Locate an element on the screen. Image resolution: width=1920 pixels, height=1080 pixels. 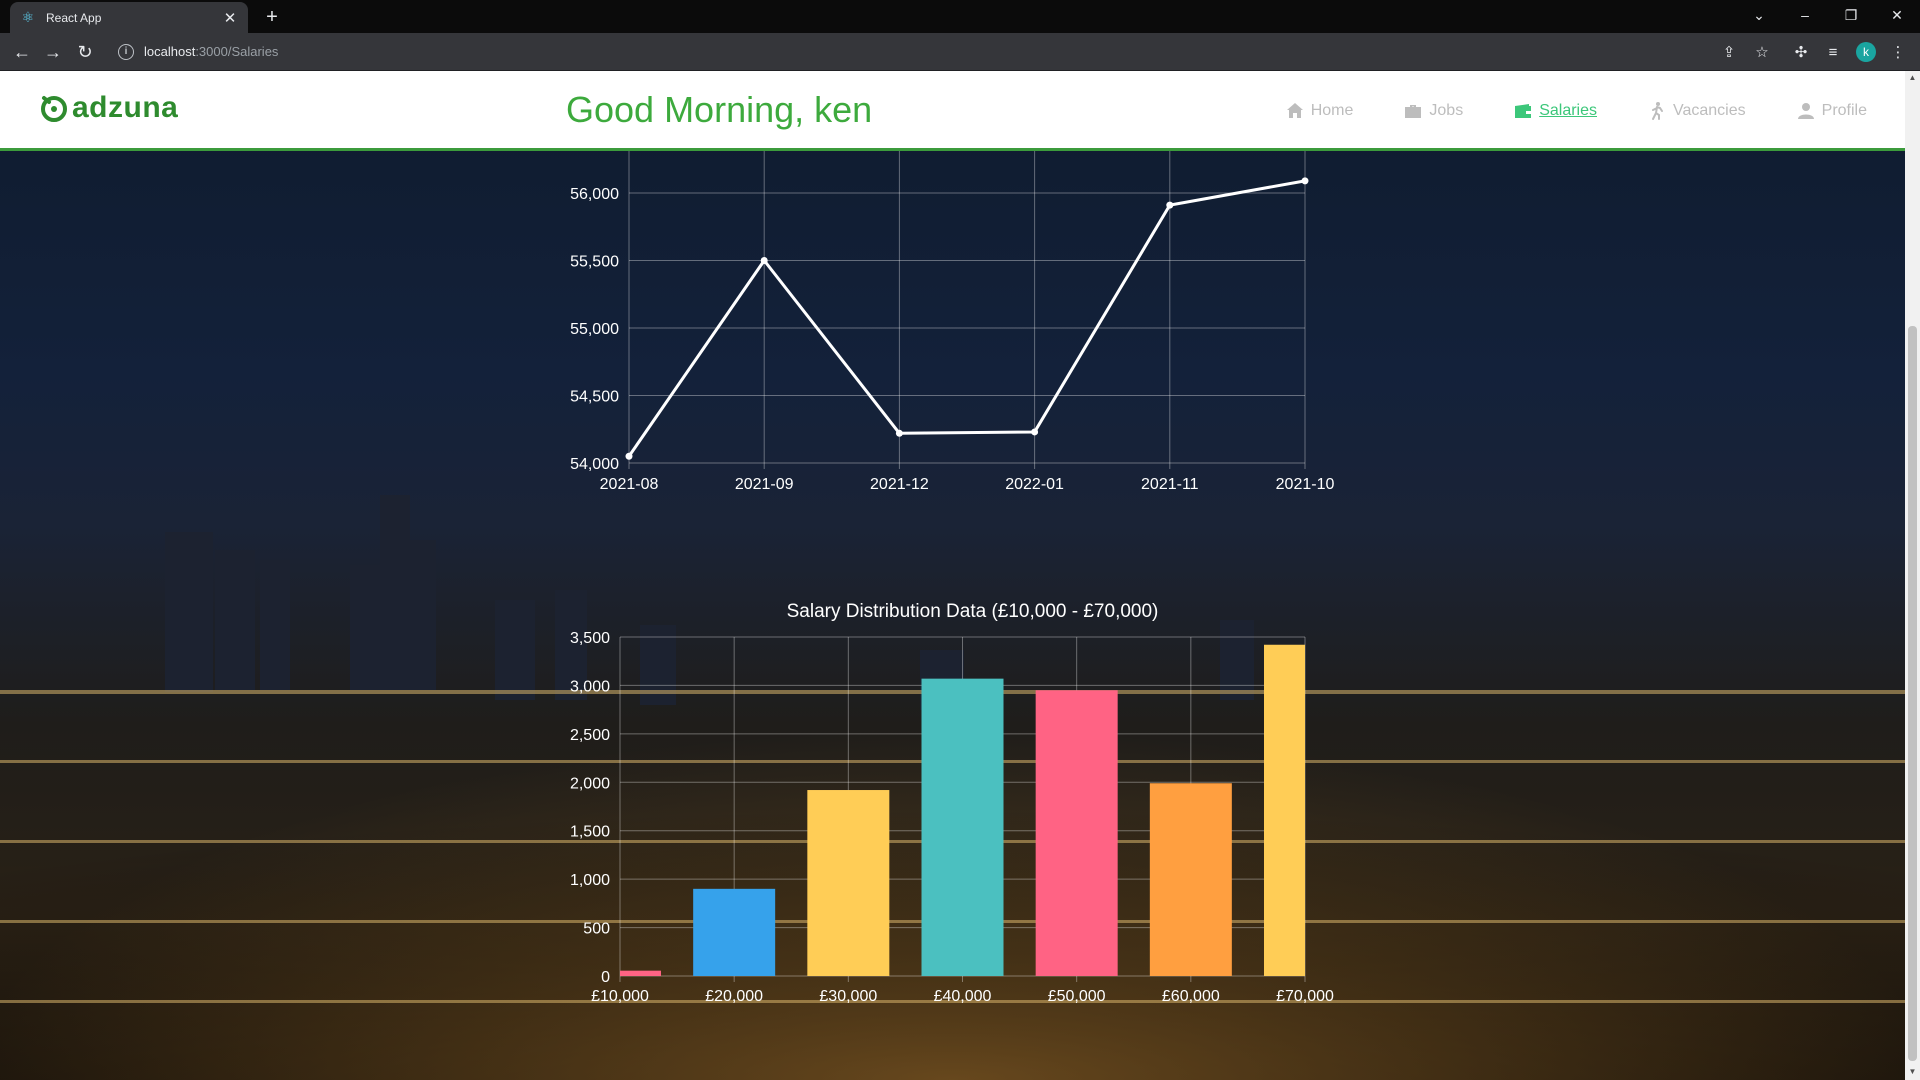
profile-avatar: k is located at coordinates (1866, 52).